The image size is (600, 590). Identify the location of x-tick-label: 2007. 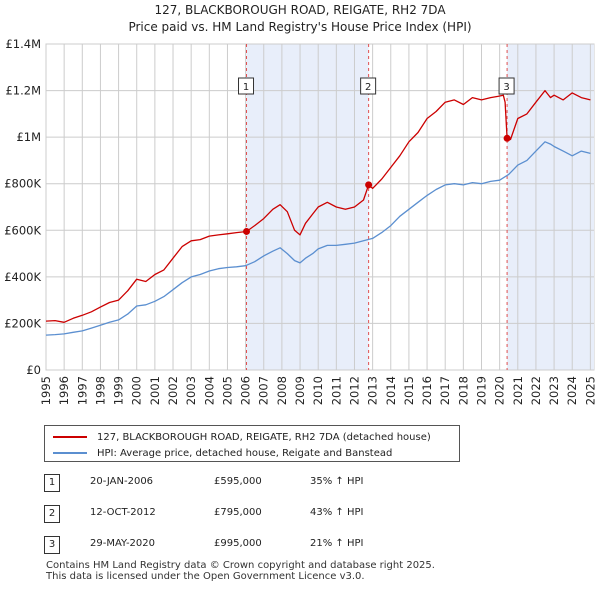
(264, 390).